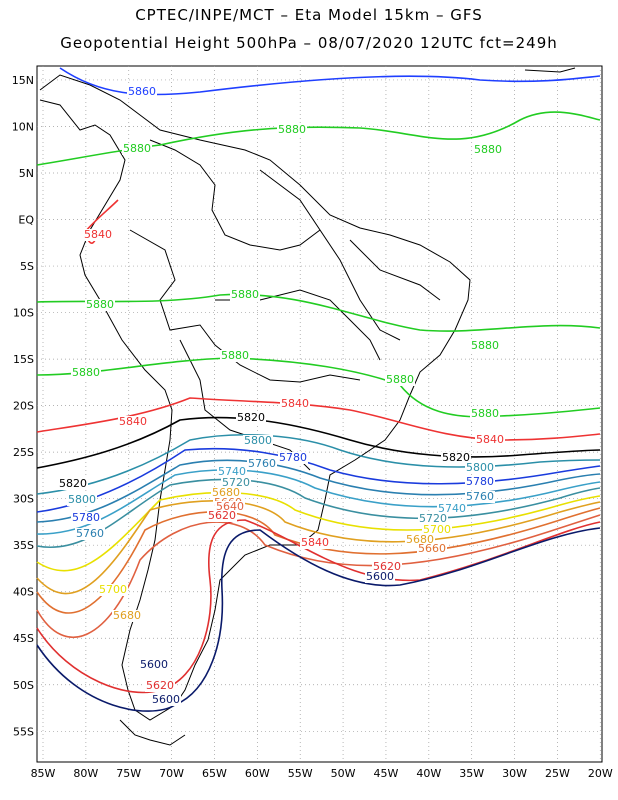 This screenshot has height=800, width=618. Describe the element at coordinates (318, 312) in the screenshot. I see `contour-5880-mid` at that location.